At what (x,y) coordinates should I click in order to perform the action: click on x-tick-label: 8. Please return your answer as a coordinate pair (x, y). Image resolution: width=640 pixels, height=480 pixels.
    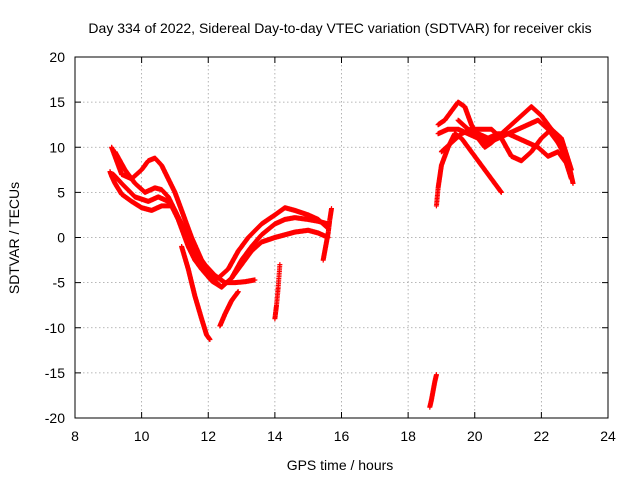
    Looking at the image, I should click on (75, 436).